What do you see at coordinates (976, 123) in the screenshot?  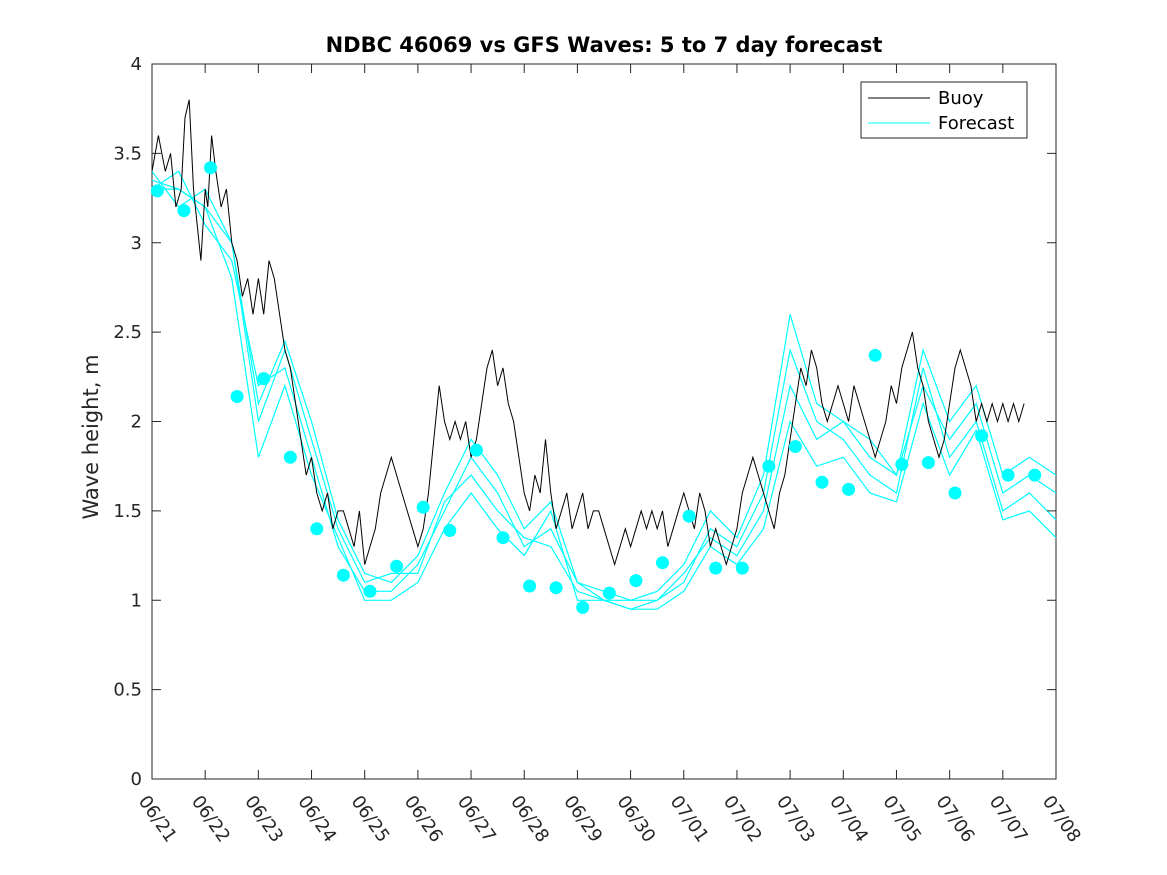 I see `legend-forecast-label: Forecast` at bounding box center [976, 123].